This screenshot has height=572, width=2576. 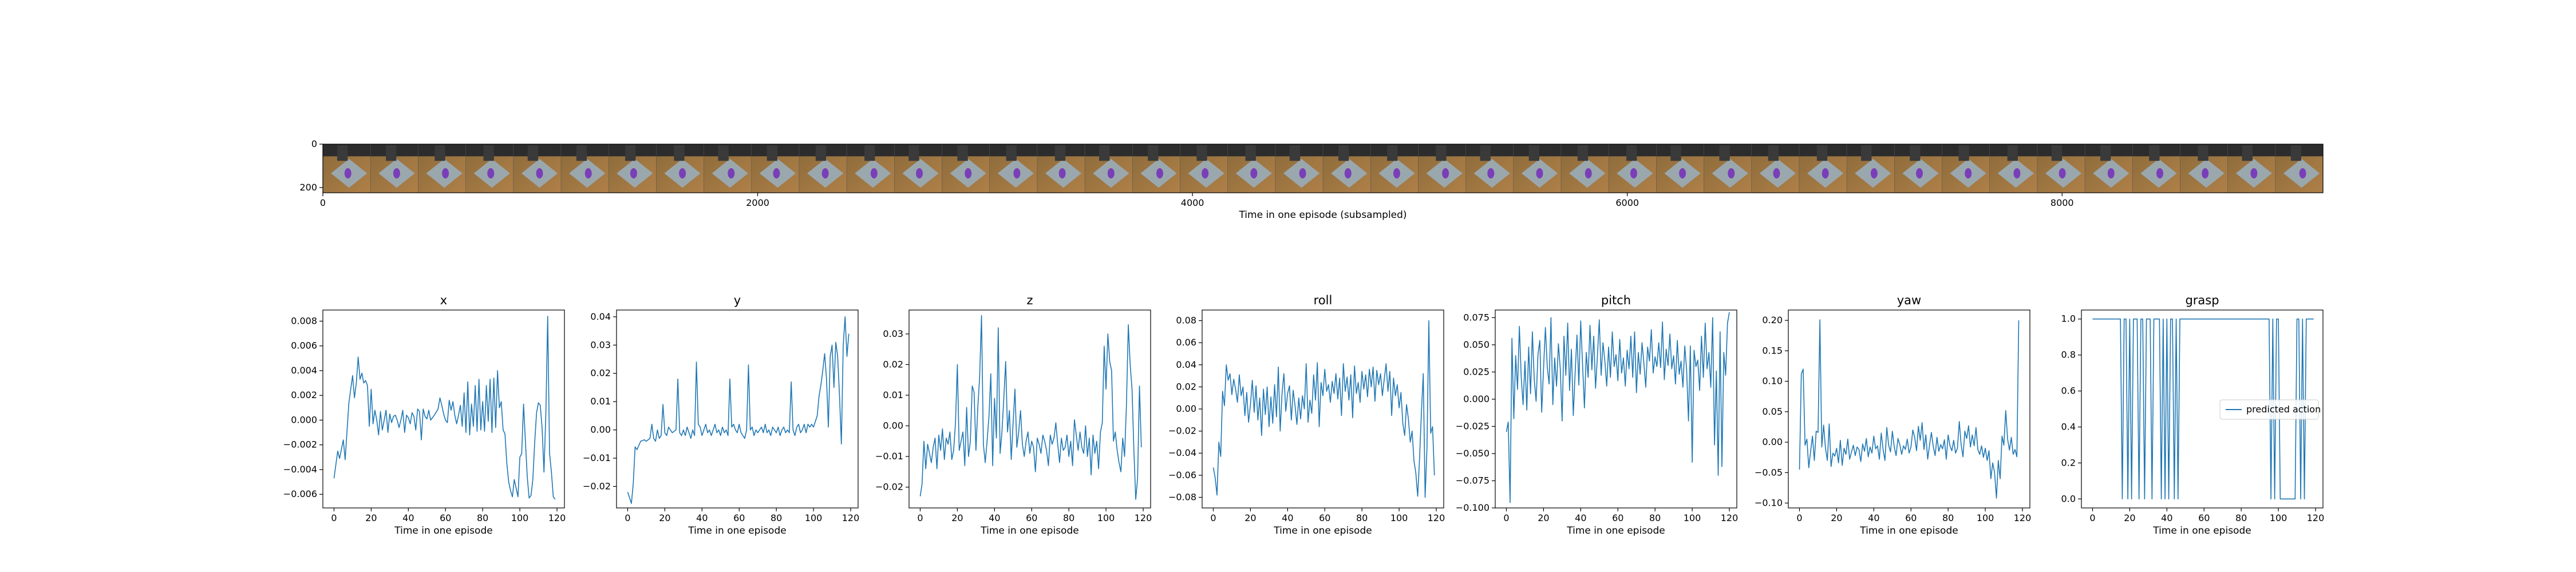 I want to click on ytick-label: 0.008, so click(x=304, y=320).